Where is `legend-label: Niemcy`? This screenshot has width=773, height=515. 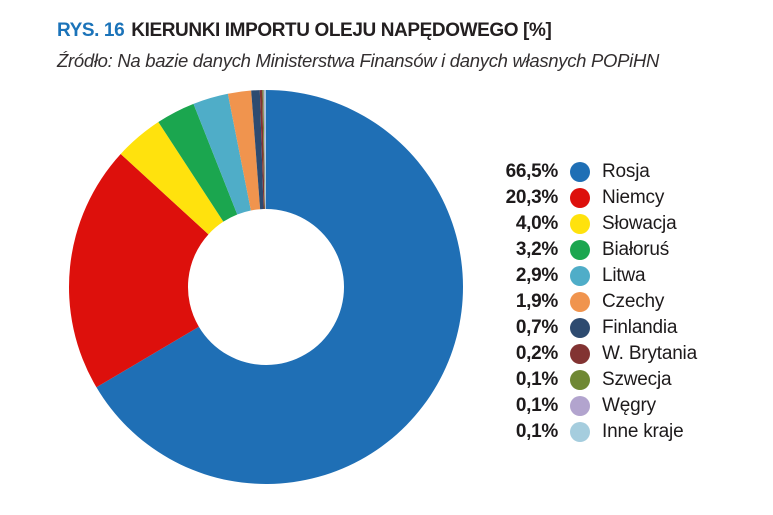
legend-label: Niemcy is located at coordinates (633, 197).